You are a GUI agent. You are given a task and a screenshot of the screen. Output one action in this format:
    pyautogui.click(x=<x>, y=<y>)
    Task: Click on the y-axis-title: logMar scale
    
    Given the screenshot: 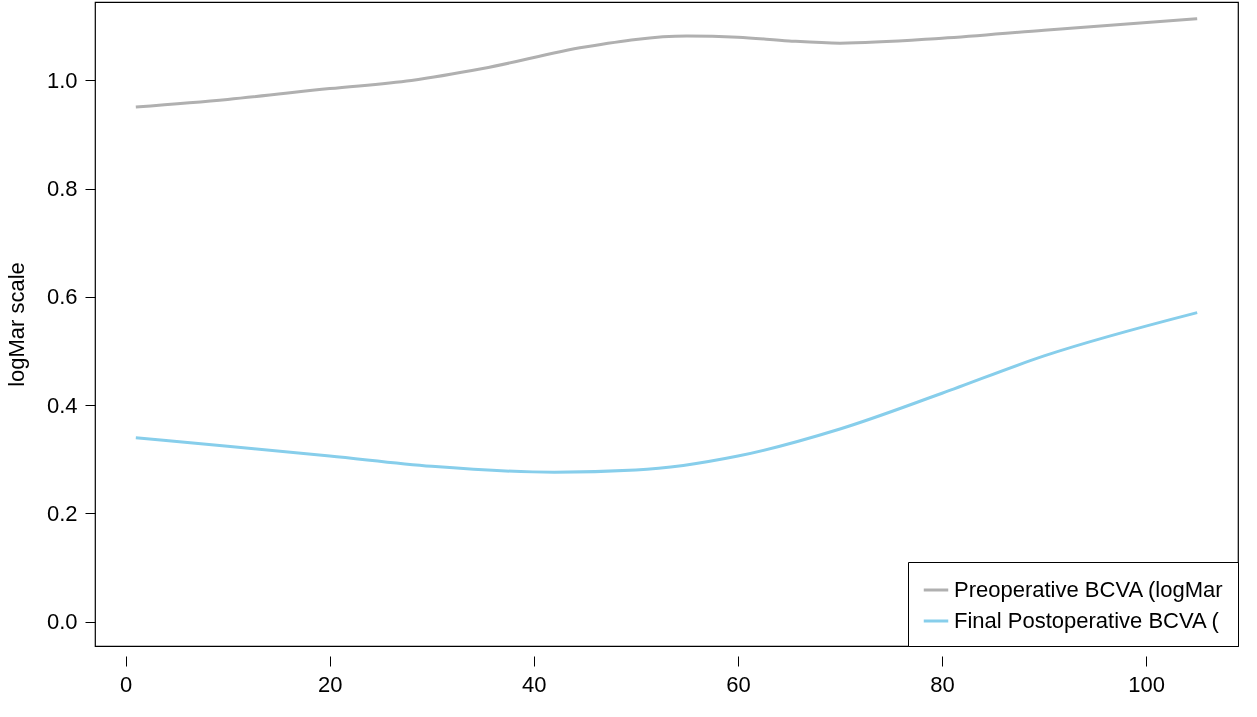 What is the action you would take?
    pyautogui.click(x=16, y=324)
    